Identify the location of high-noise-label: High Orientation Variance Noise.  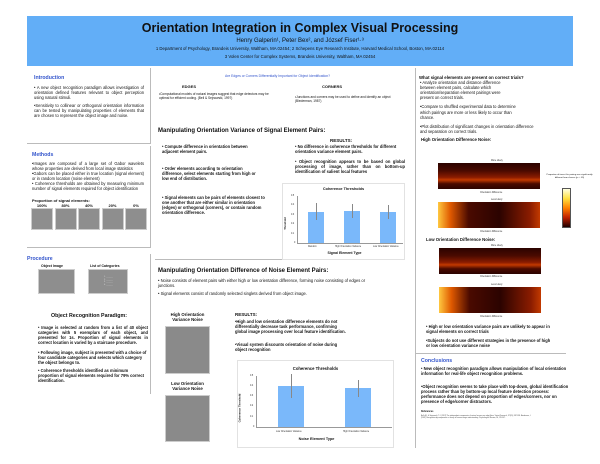
(187, 317).